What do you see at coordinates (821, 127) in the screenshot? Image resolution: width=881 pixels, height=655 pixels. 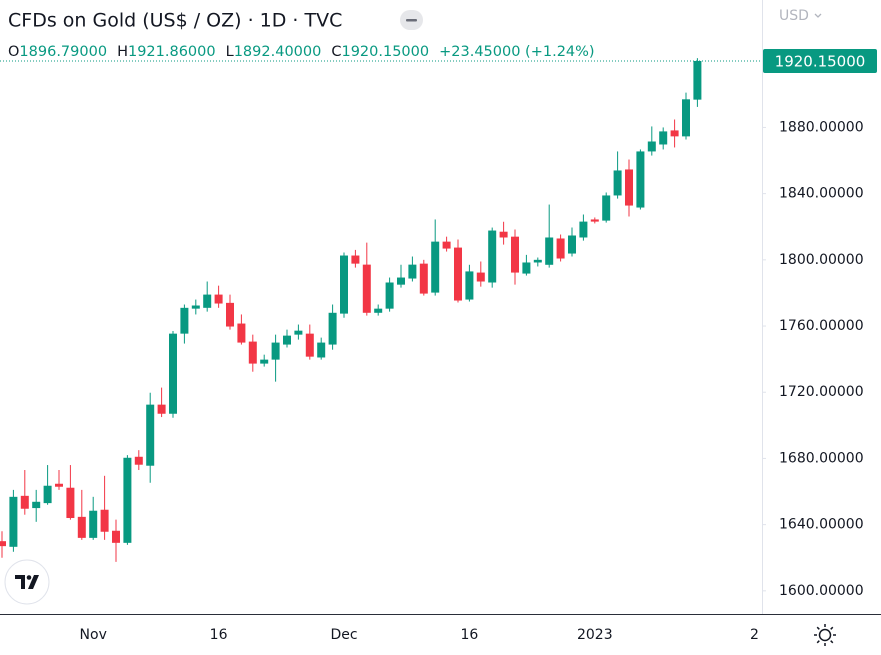 I see `y-tick-label: 1880.00000` at bounding box center [821, 127].